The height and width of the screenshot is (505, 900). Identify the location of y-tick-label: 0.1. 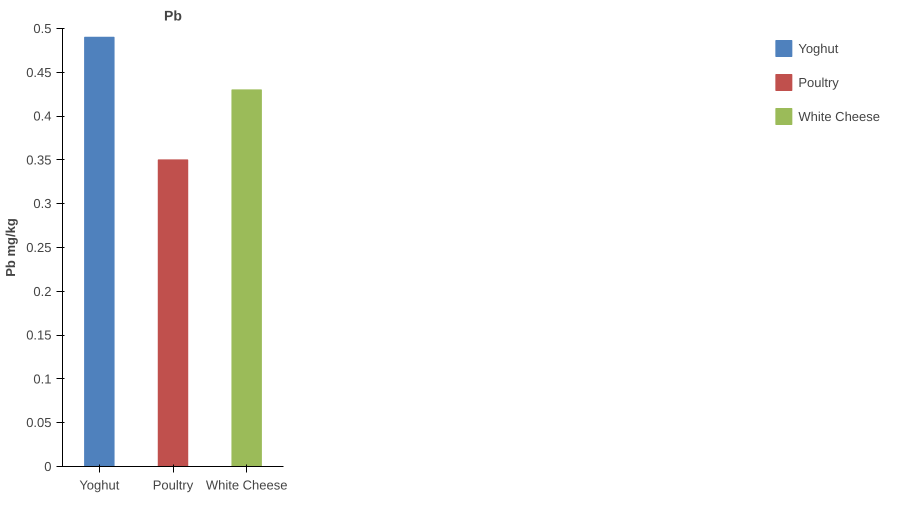
(42, 378).